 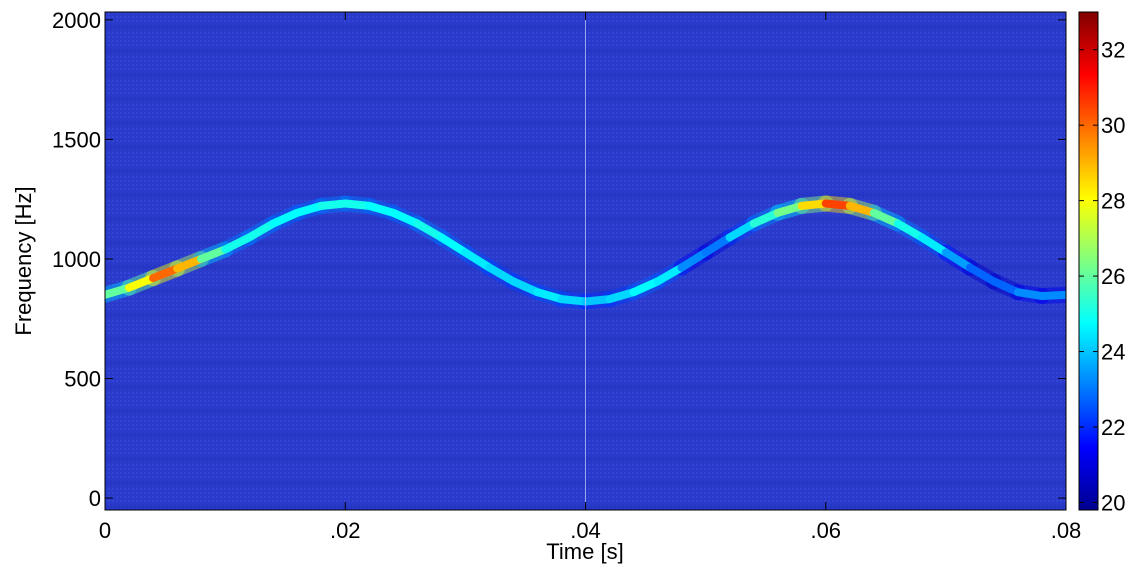 I want to click on colorbar-tick-label: 26, so click(x=1113, y=276).